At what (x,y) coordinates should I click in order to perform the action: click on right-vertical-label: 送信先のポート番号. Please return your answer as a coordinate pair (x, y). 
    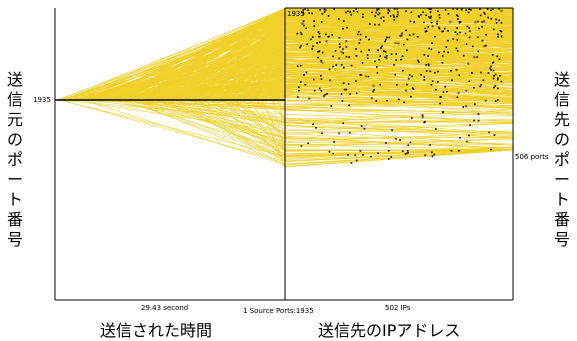
    Looking at the image, I should click on (562, 160).